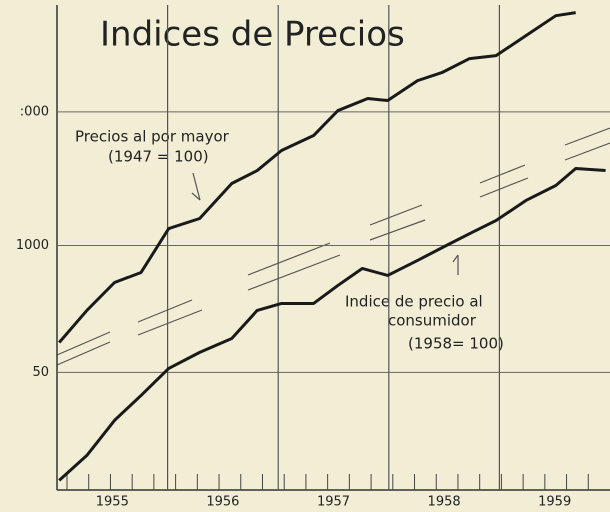  I want to click on annotation: (1947 = 100), so click(158, 157).